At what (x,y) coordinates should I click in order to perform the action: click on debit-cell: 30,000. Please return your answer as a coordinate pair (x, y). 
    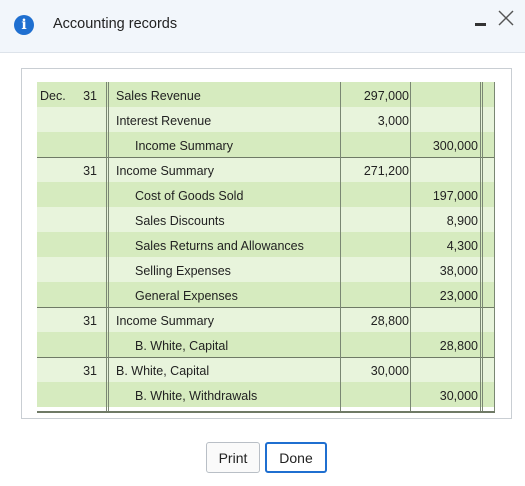
    Looking at the image, I should click on (389, 371).